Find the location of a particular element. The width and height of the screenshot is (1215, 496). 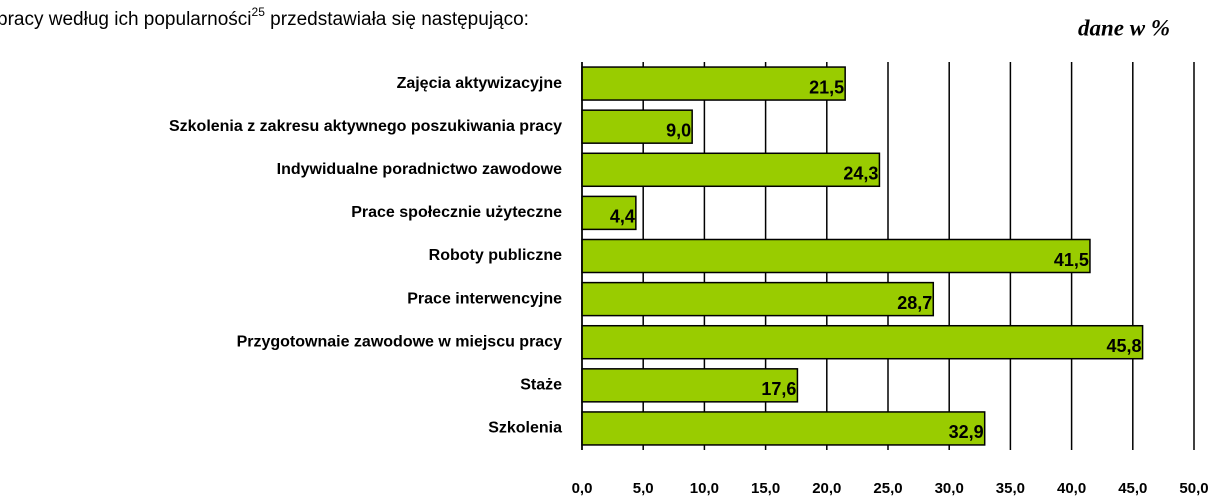

x-tick-label: 20,0 is located at coordinates (826, 488).